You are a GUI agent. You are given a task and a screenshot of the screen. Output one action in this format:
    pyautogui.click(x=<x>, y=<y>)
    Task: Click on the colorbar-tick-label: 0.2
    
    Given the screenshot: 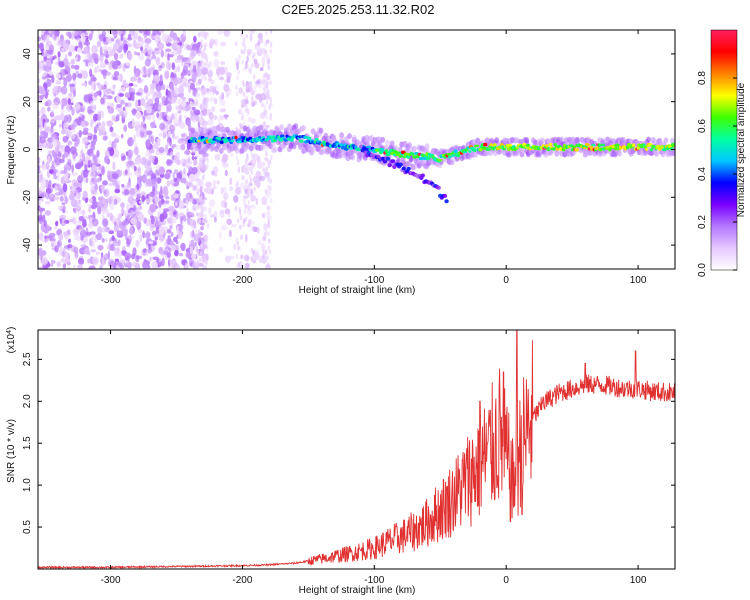 What is the action you would take?
    pyautogui.click(x=702, y=222)
    